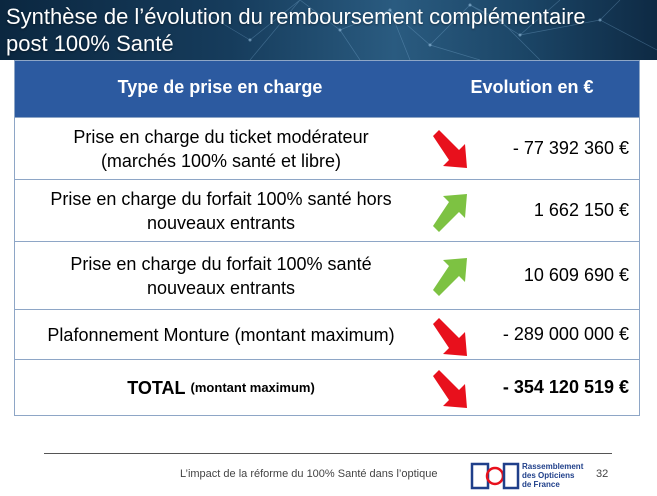  What do you see at coordinates (156, 387) in the screenshot?
I see `total-label-main: TOTAL` at bounding box center [156, 387].